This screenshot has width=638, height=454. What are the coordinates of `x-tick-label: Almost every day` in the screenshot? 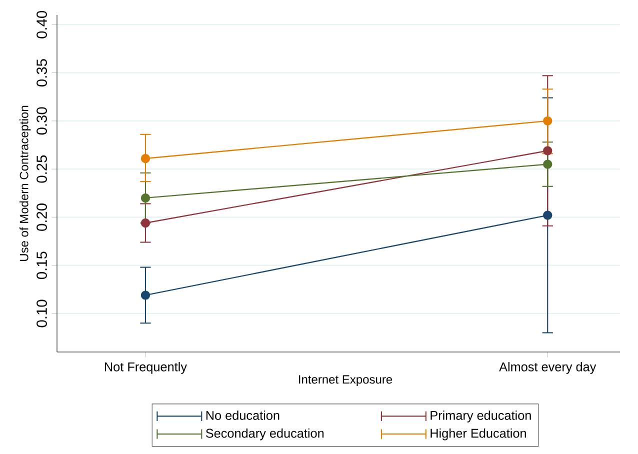 It's located at (547, 368).